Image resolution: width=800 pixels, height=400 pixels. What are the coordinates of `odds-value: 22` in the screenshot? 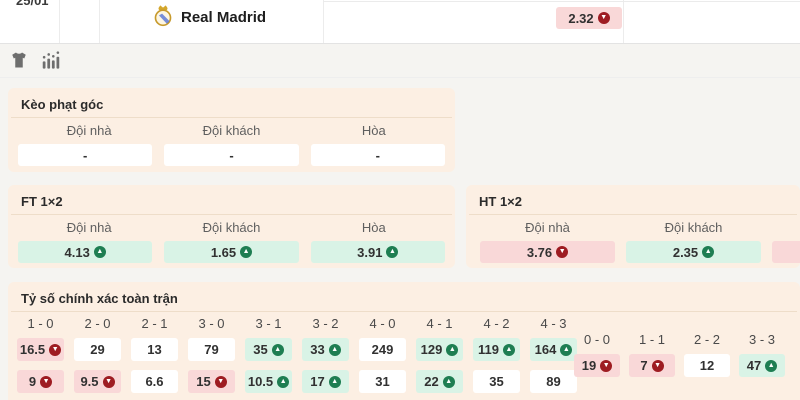 It's located at (431, 381).